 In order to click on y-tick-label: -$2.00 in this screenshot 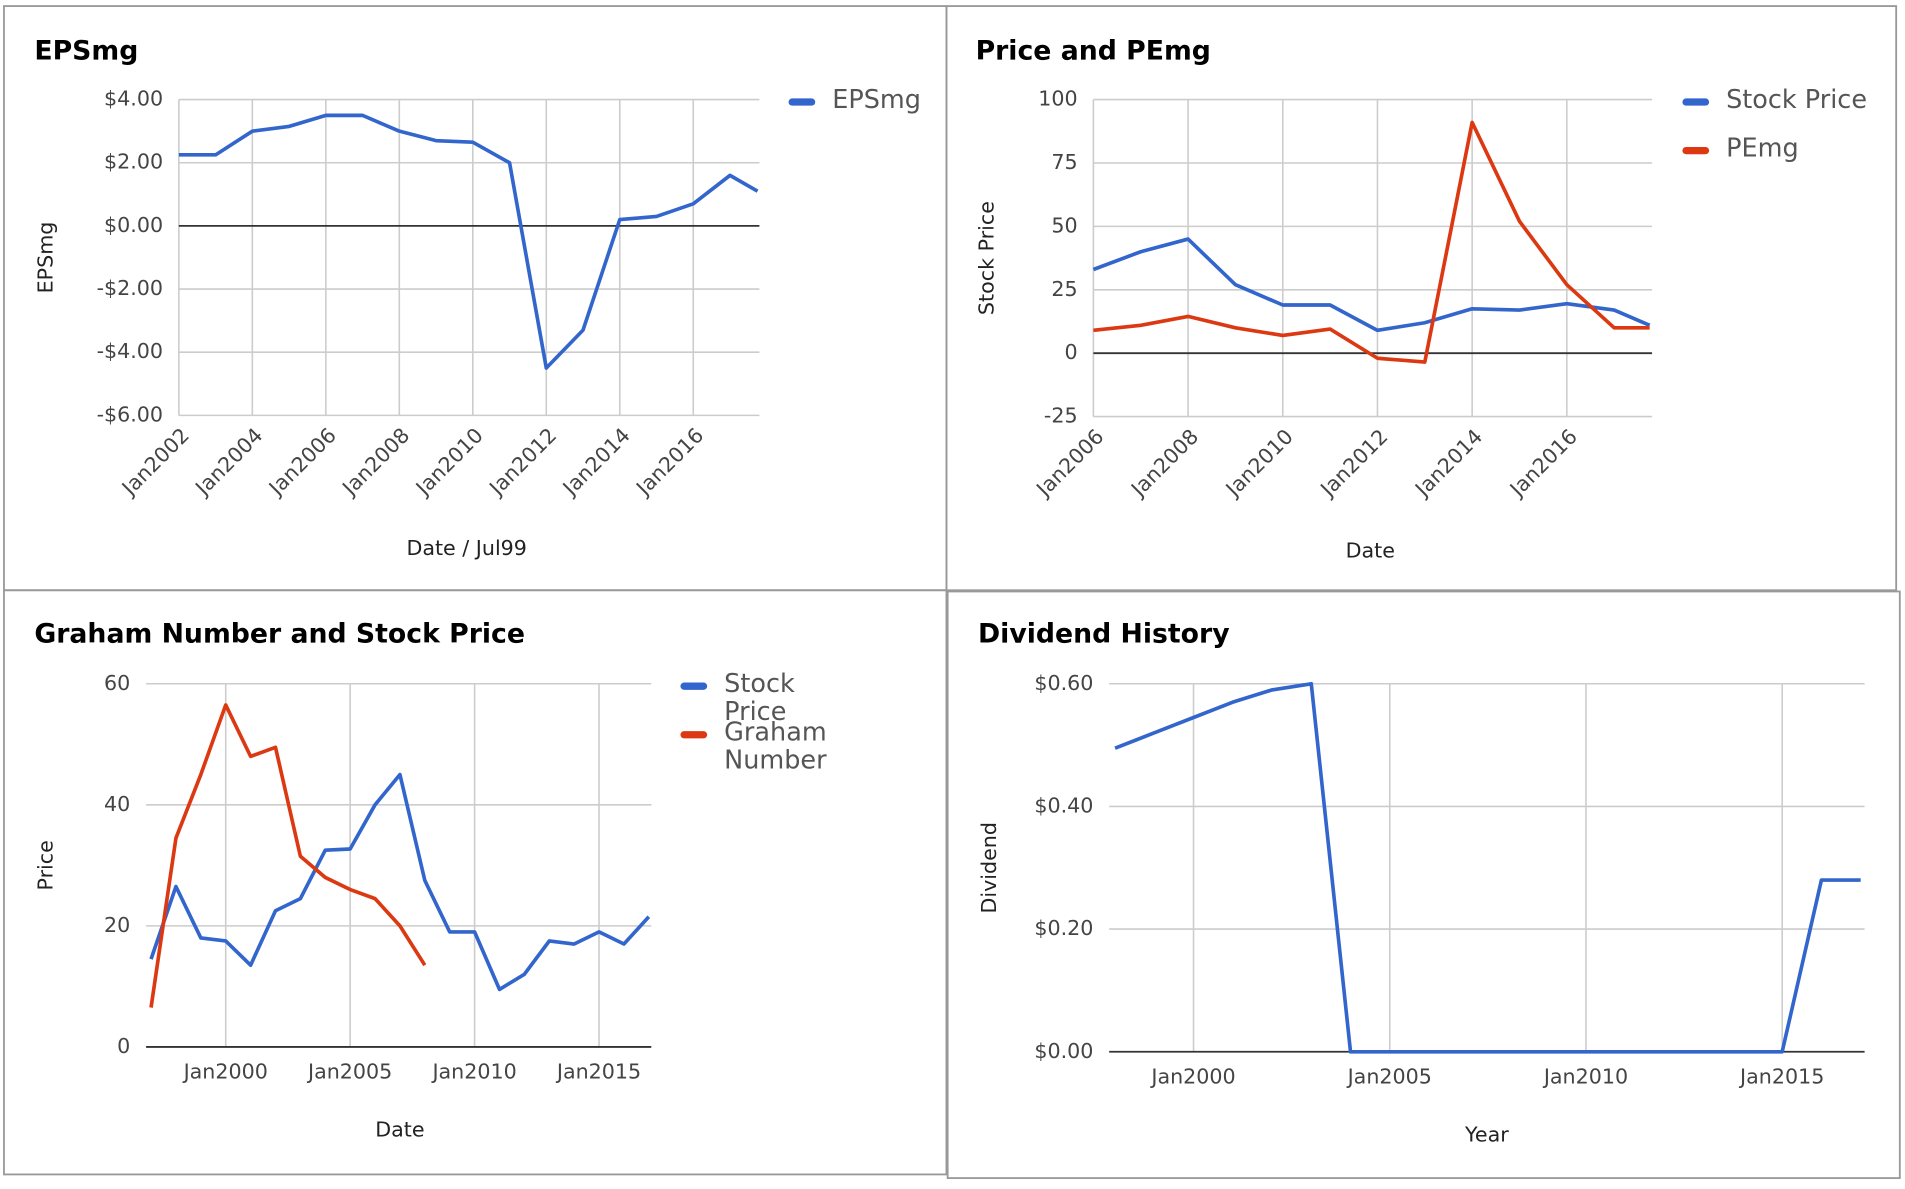, I will do `click(130, 288)`.